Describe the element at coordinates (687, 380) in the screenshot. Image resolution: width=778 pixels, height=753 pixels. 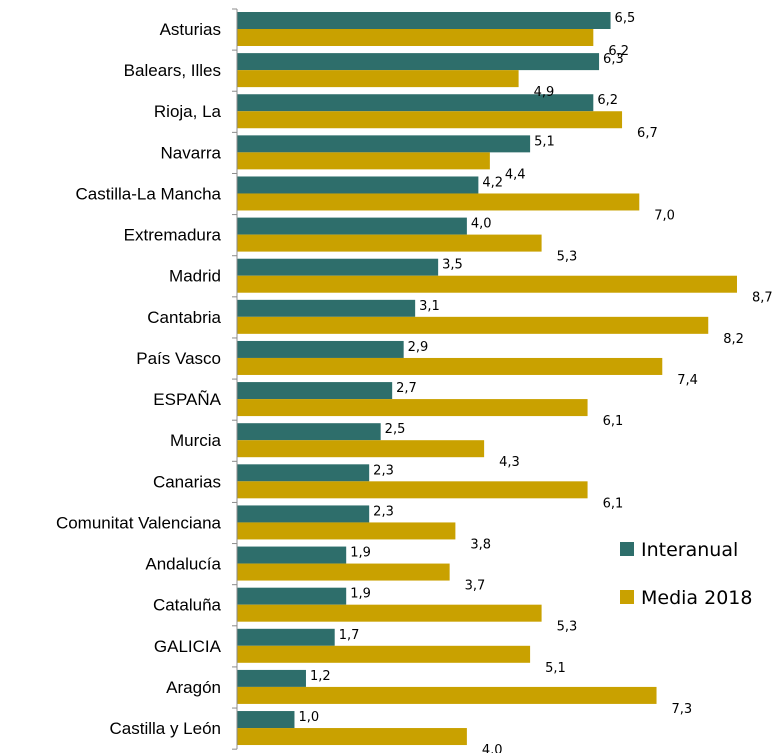
I see `value-label-media-2018-pais-vasco: 7,4` at that location.